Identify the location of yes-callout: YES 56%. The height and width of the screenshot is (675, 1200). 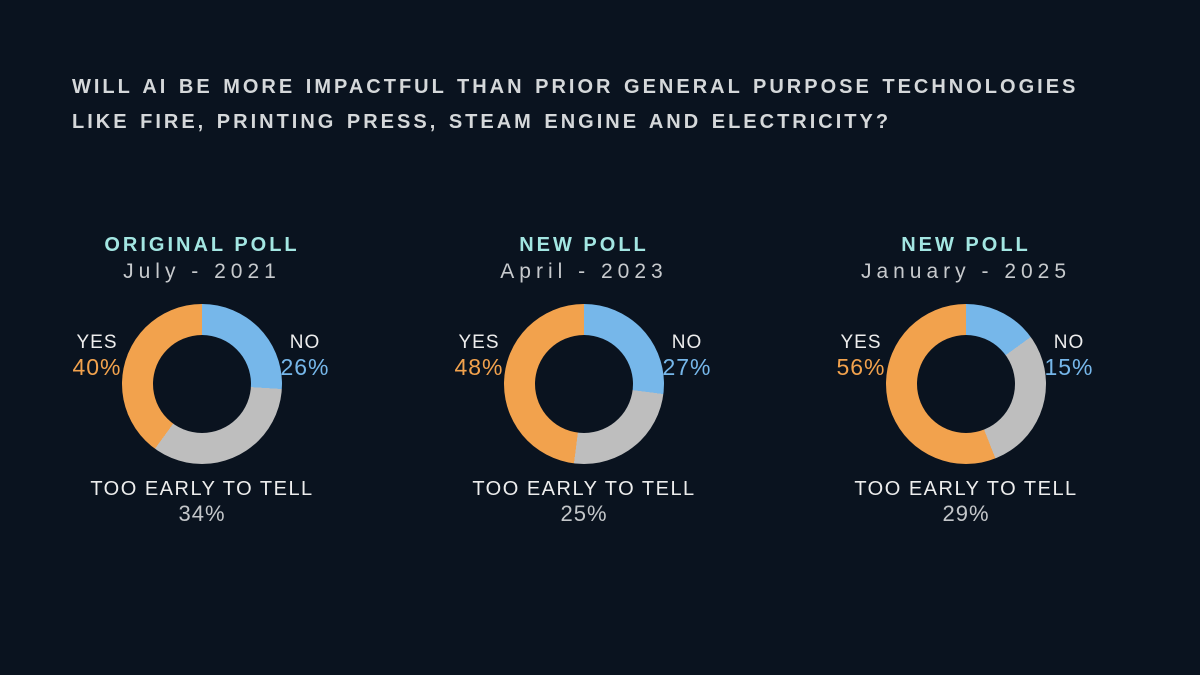
(861, 356).